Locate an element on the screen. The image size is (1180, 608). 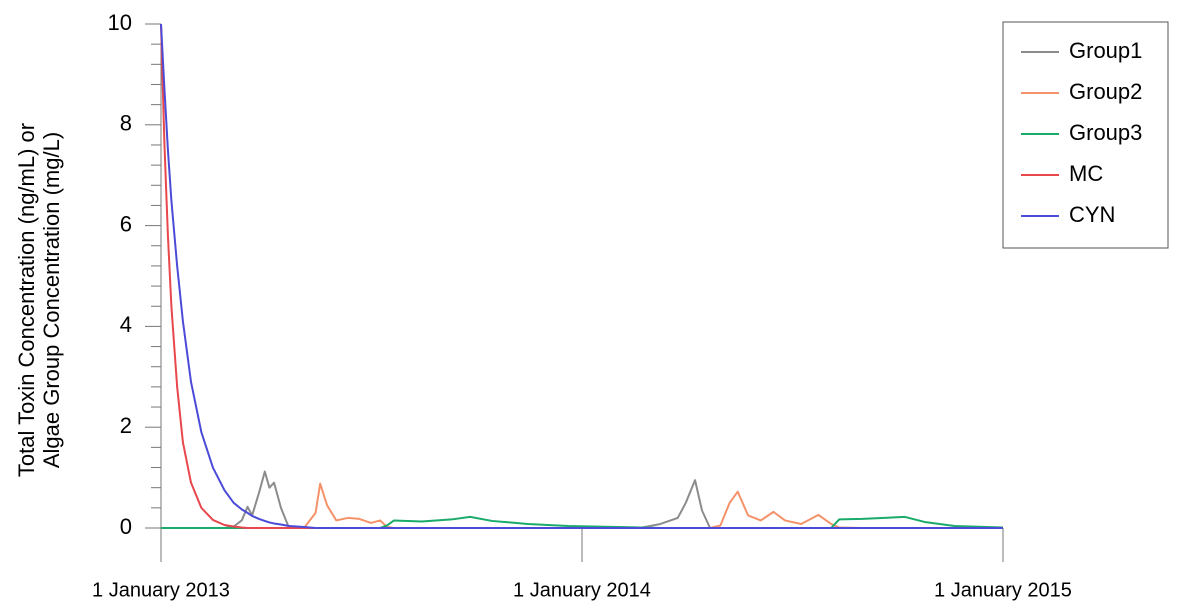
x-tick-label: 1 January 2015 is located at coordinates (1003, 590).